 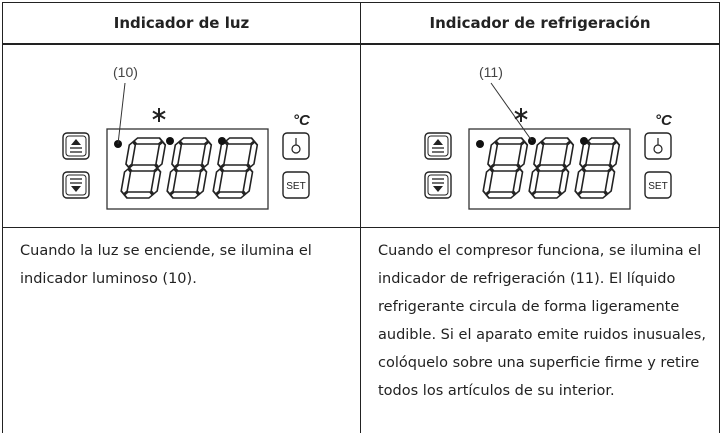 I want to click on display-diagram: (10) °C SET, so click(x=186, y=137).